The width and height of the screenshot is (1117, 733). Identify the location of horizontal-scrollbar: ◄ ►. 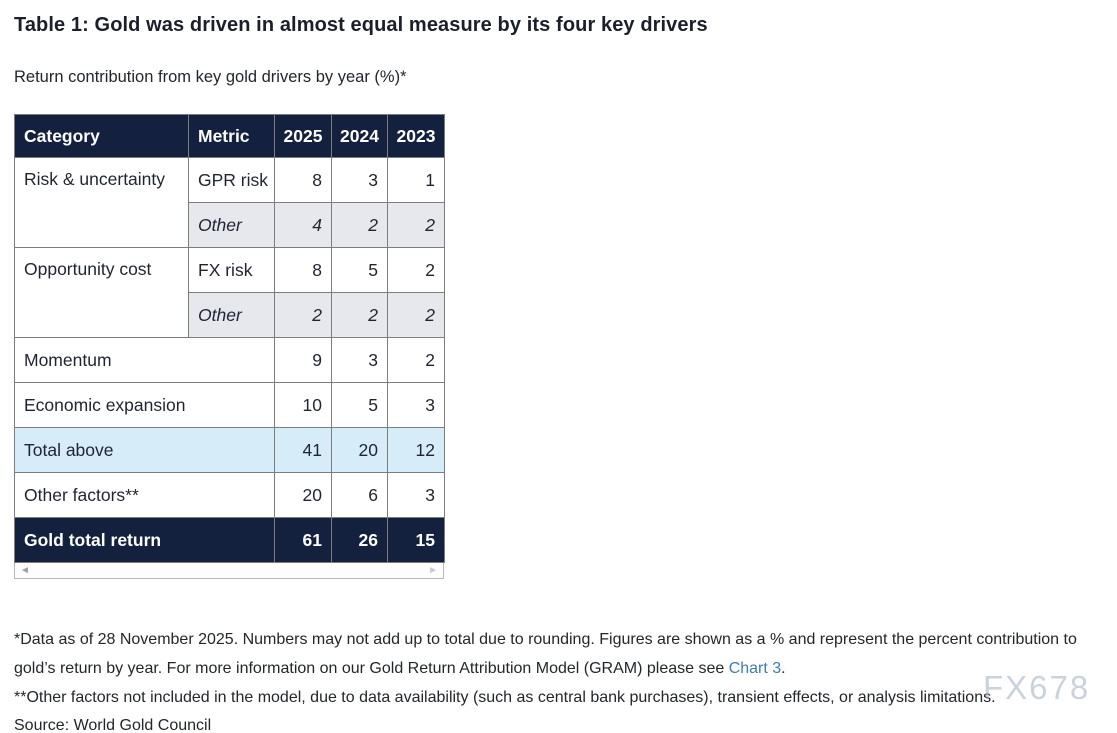
(229, 571).